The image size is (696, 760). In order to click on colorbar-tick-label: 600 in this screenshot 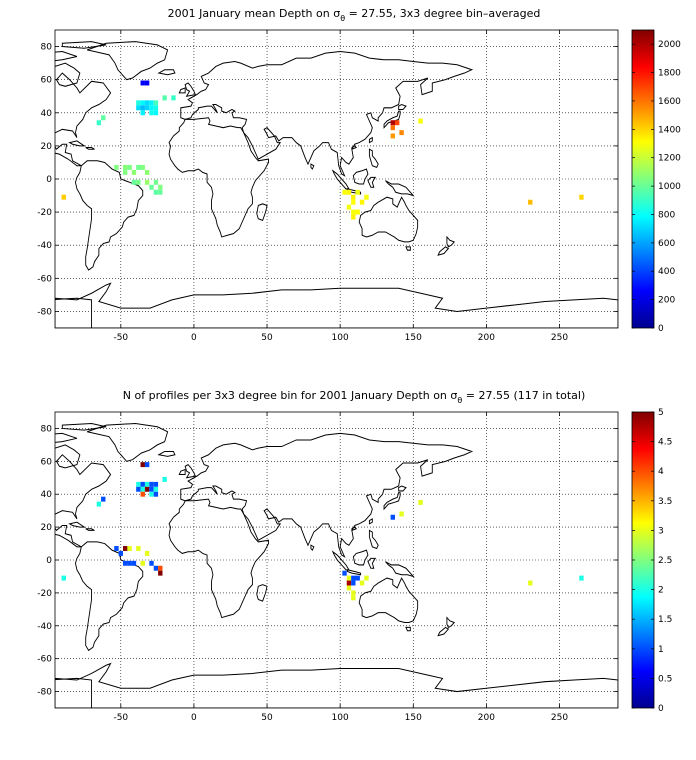, I will do `click(666, 244)`.